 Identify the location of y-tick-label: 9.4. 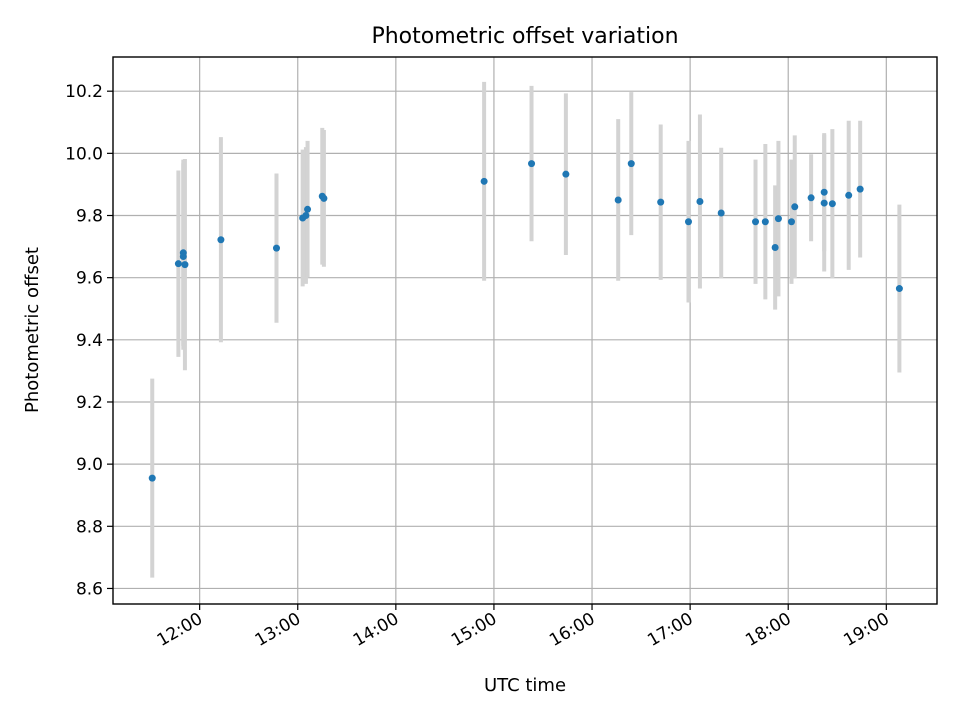
(89, 341).